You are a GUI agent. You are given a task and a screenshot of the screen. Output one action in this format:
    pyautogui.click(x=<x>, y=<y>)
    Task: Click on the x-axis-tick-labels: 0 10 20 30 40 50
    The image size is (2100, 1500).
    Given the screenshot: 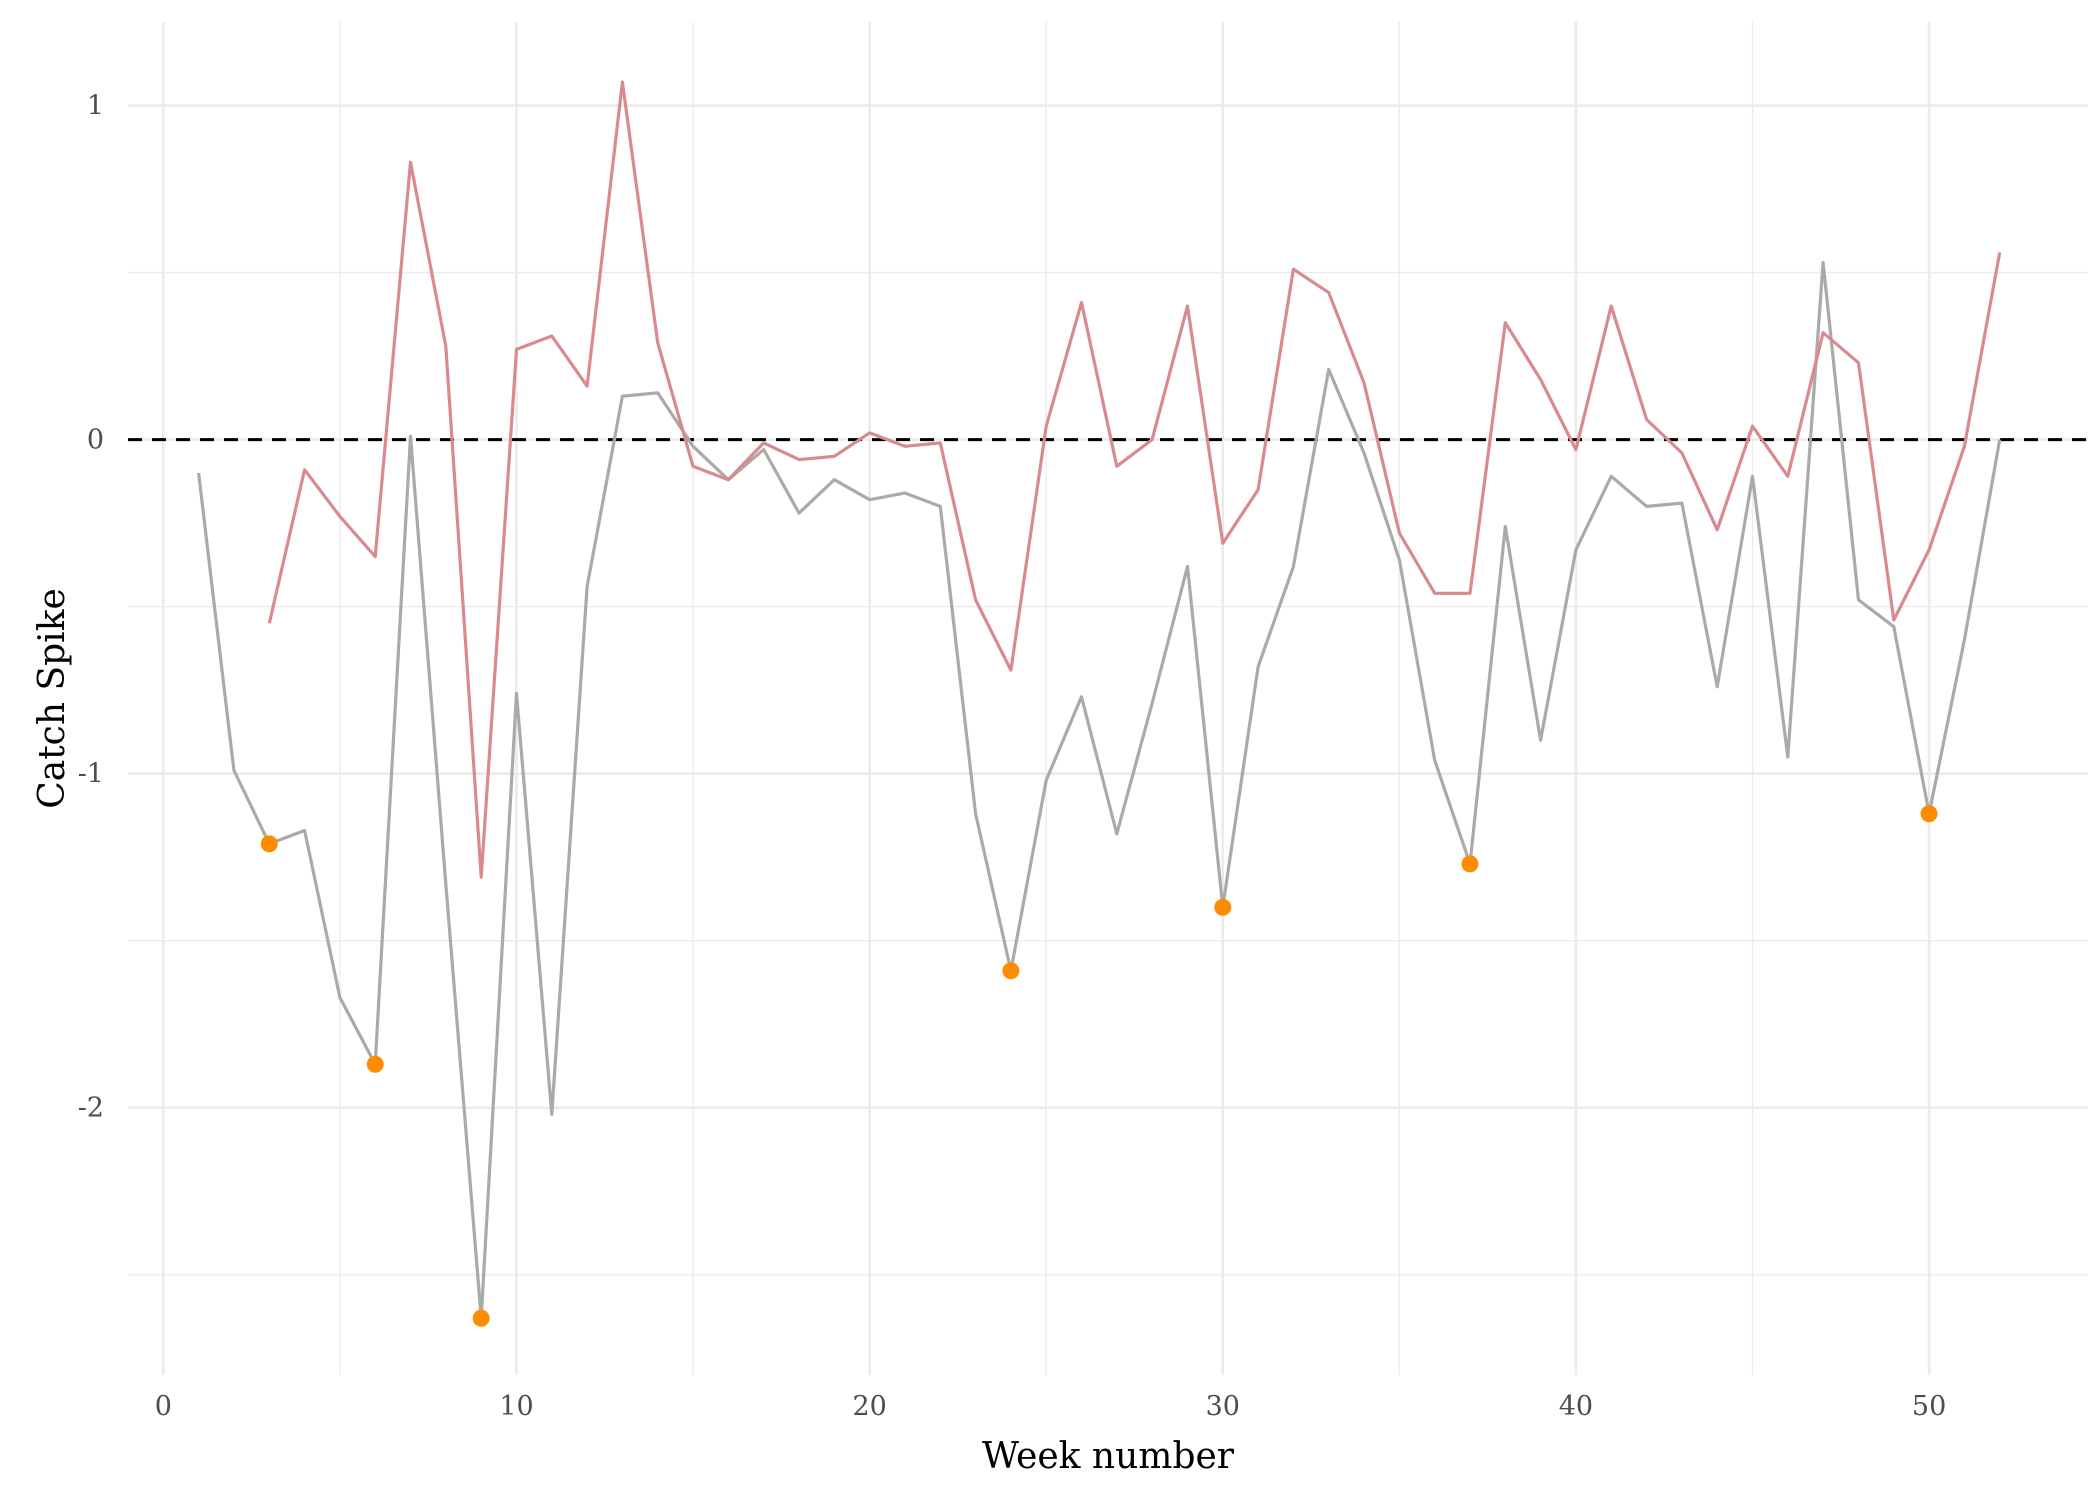 What is the action you would take?
    pyautogui.click(x=1051, y=1406)
    